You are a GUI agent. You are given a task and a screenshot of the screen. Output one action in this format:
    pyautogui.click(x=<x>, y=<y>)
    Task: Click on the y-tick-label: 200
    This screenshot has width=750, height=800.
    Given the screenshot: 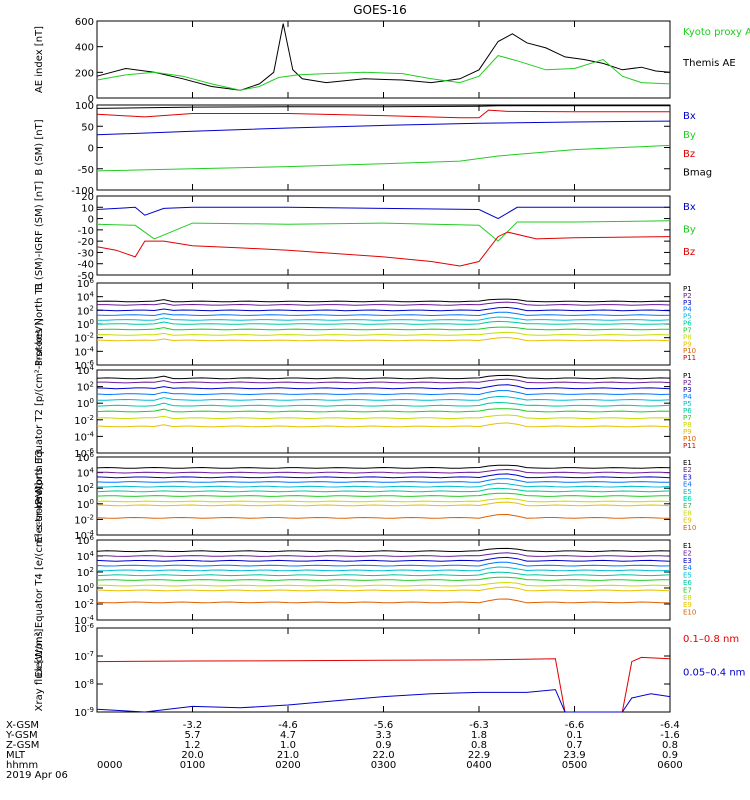 What is the action you would take?
    pyautogui.click(x=84, y=73)
    